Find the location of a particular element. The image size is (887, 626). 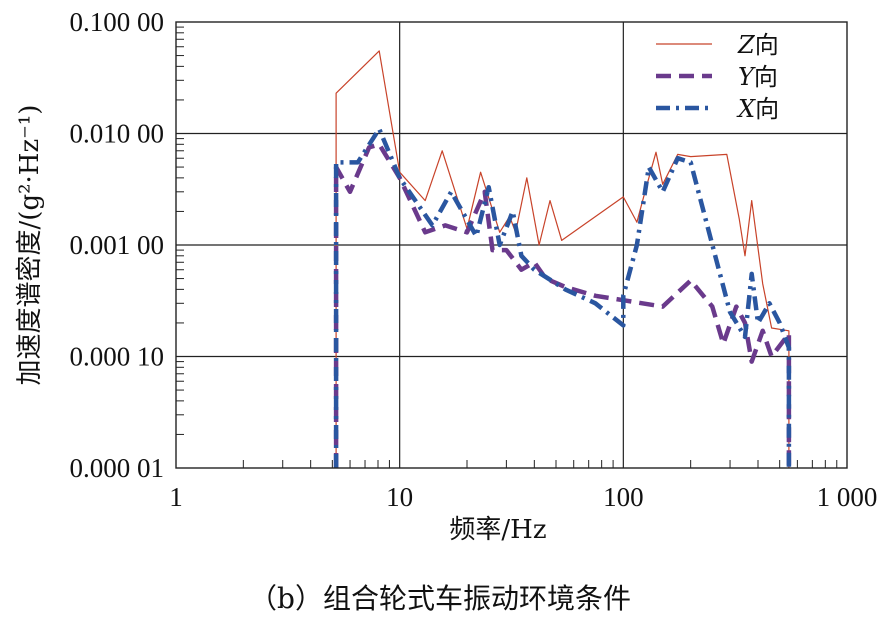

legend-label-x: X is located at coordinates (746, 109).